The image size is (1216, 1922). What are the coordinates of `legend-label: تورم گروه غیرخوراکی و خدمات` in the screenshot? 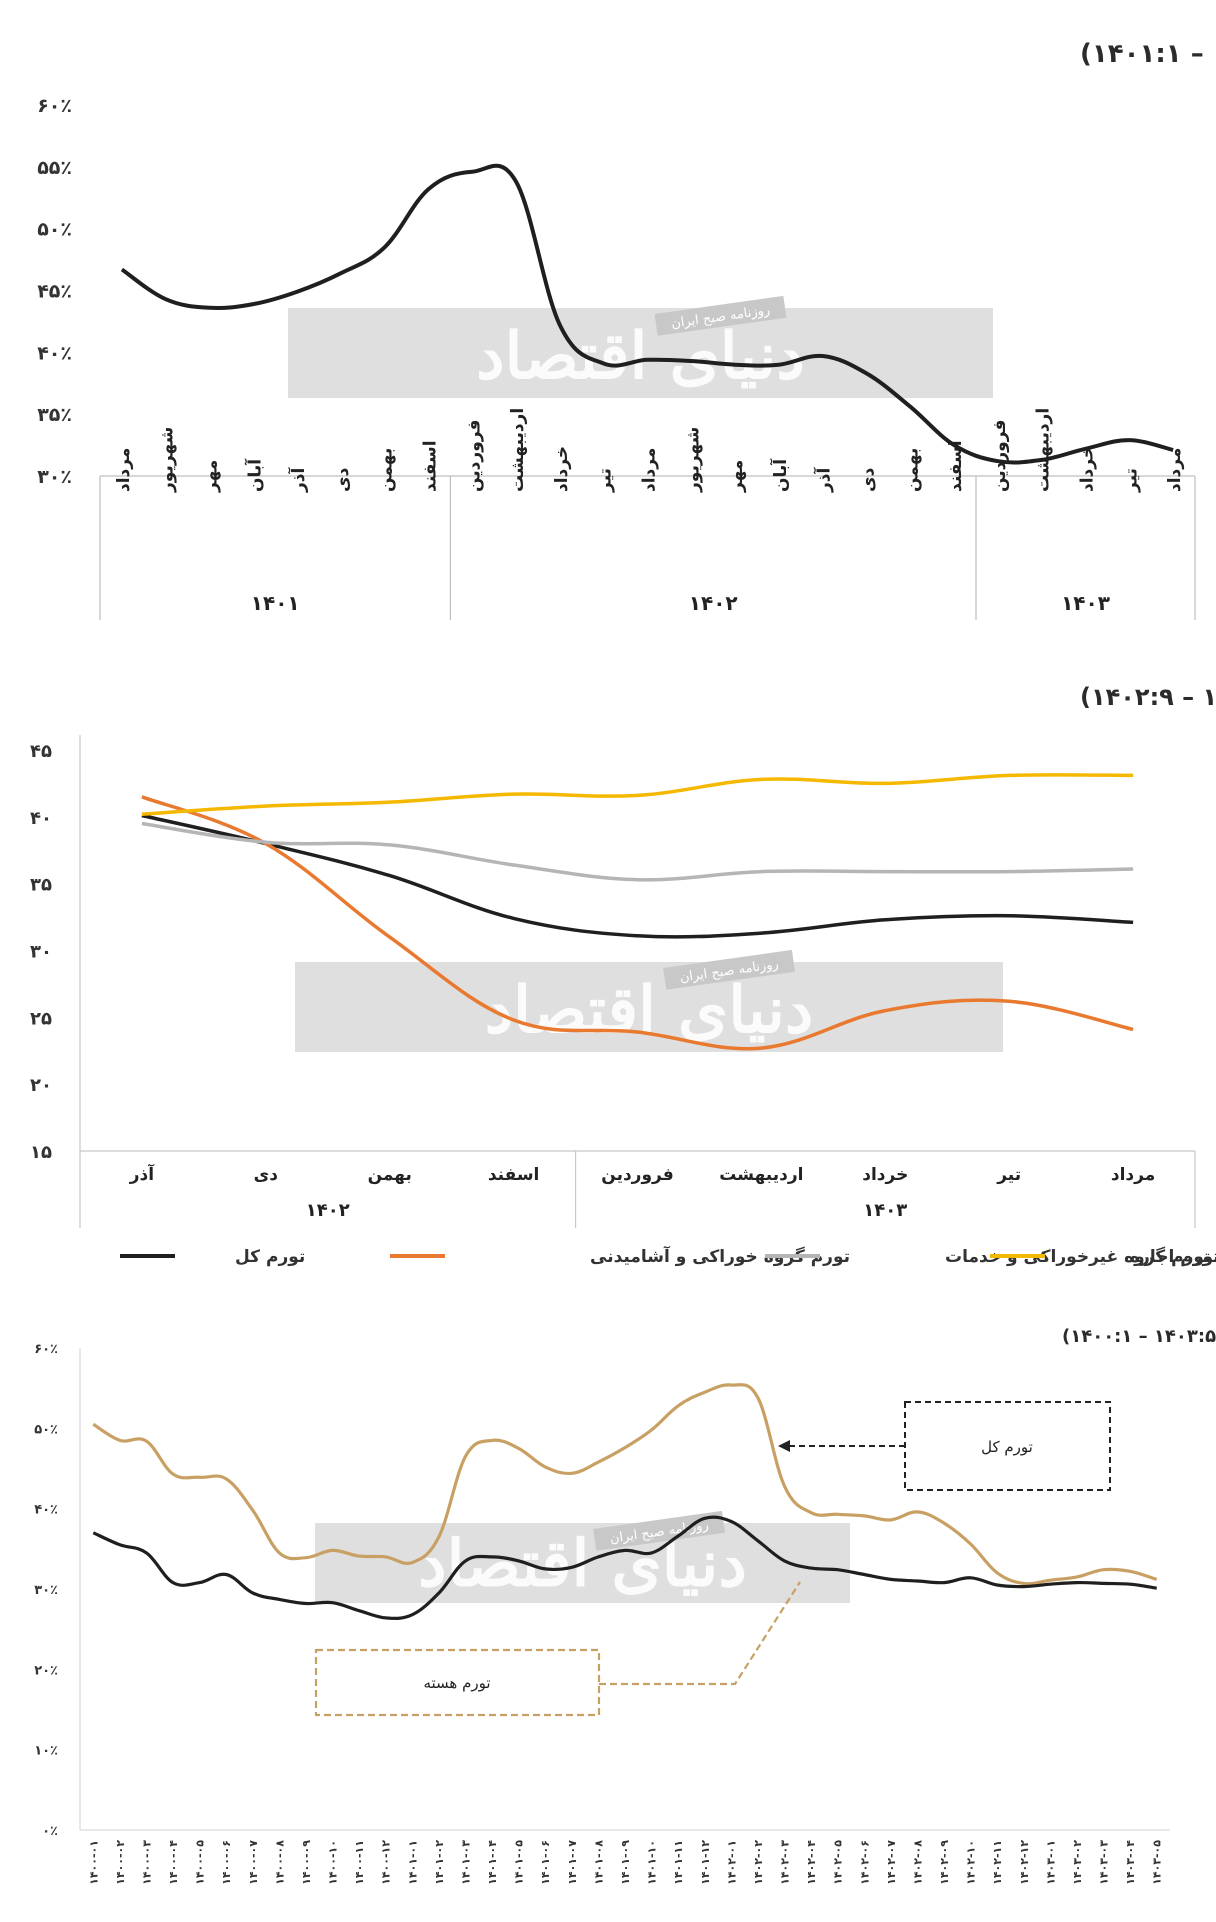 It's located at (1077, 1256).